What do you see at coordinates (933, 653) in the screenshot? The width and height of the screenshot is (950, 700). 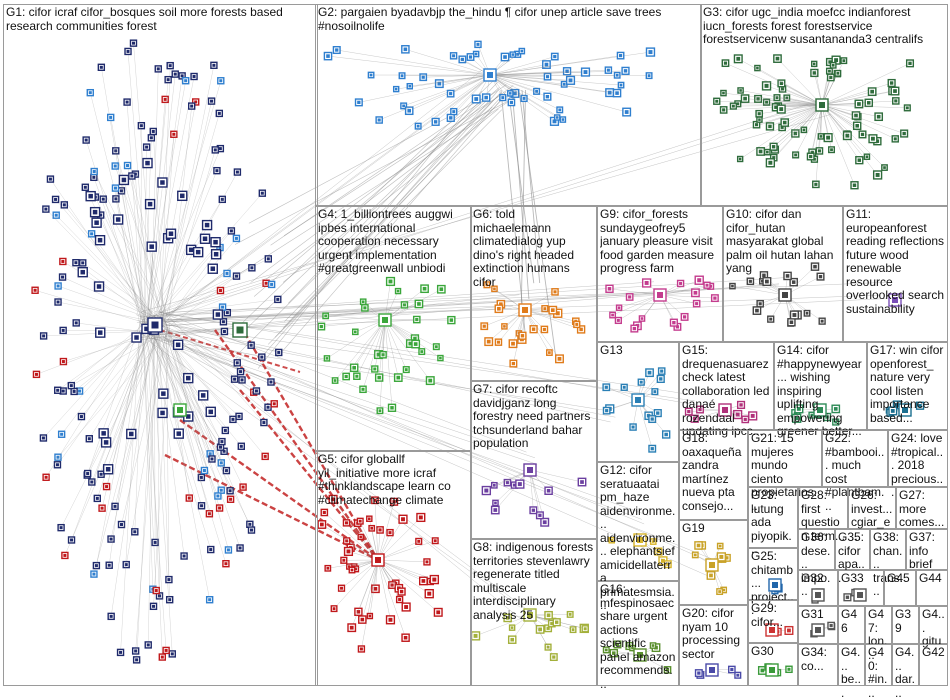 I see `group-label: G42` at bounding box center [933, 653].